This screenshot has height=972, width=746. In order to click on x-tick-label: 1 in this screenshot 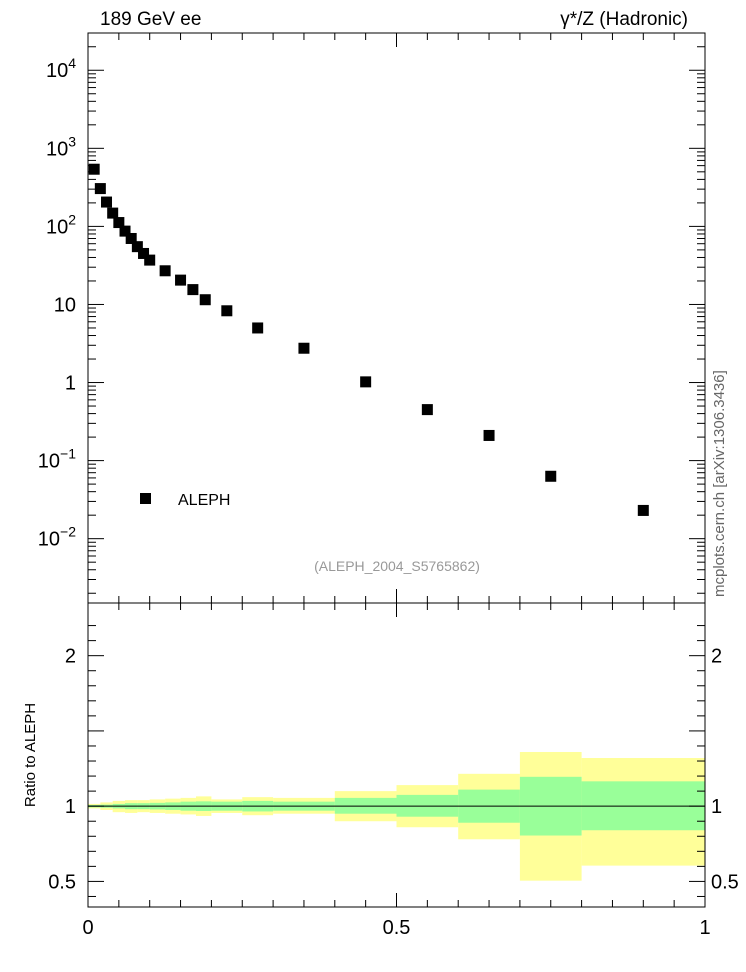, I will do `click(704, 928)`.